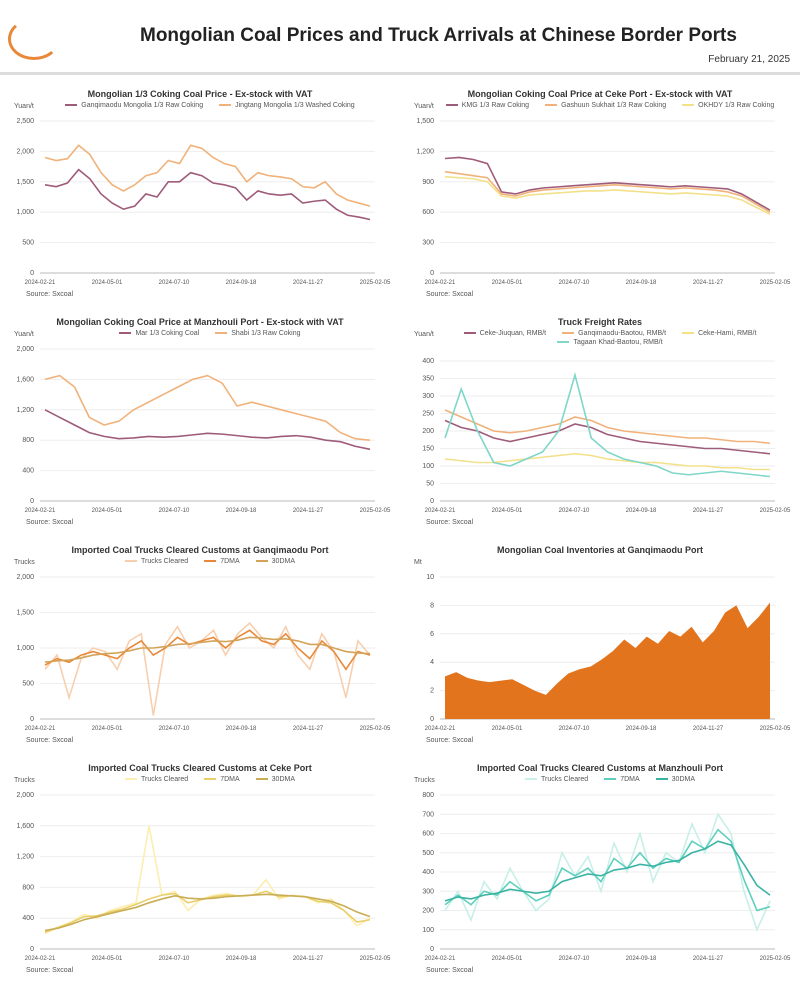  I want to click on legend-item: KMG 1/3 Raw Coking, so click(487, 105).